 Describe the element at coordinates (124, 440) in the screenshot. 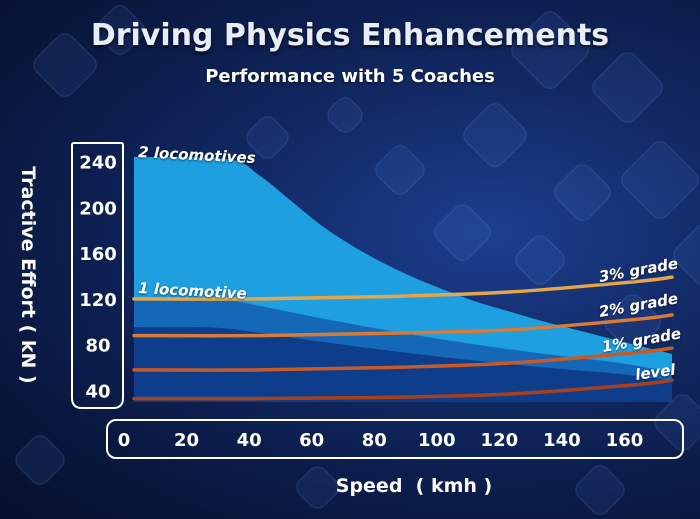

I see `x-tick-label: 0` at that location.